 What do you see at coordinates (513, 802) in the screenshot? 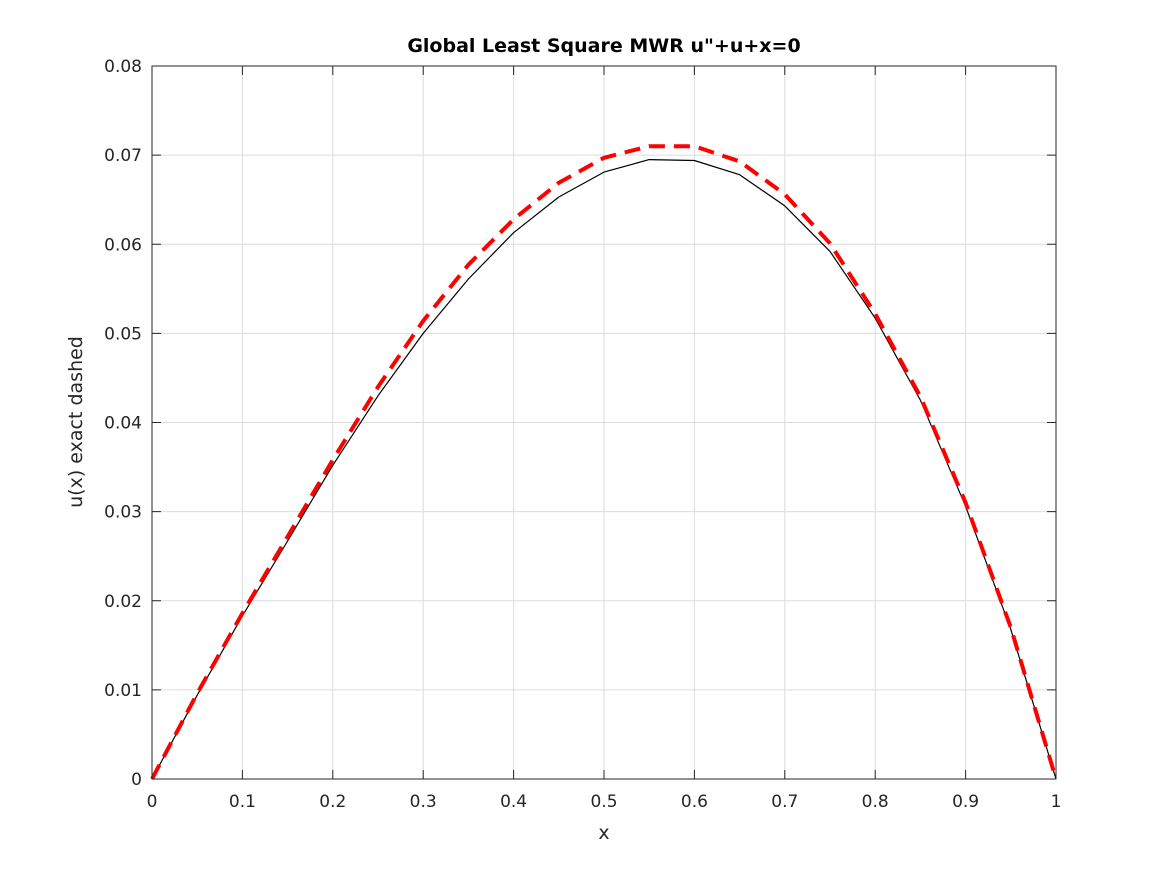
I see `x-tick-label: 0.4` at bounding box center [513, 802].